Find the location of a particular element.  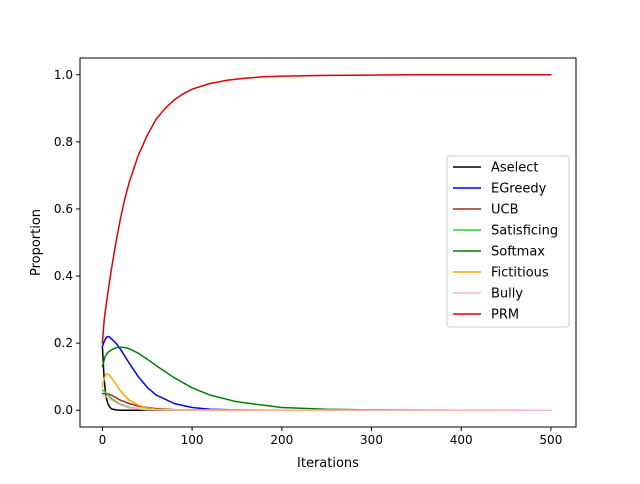

y-tick-label: 1.0 is located at coordinates (63, 75).